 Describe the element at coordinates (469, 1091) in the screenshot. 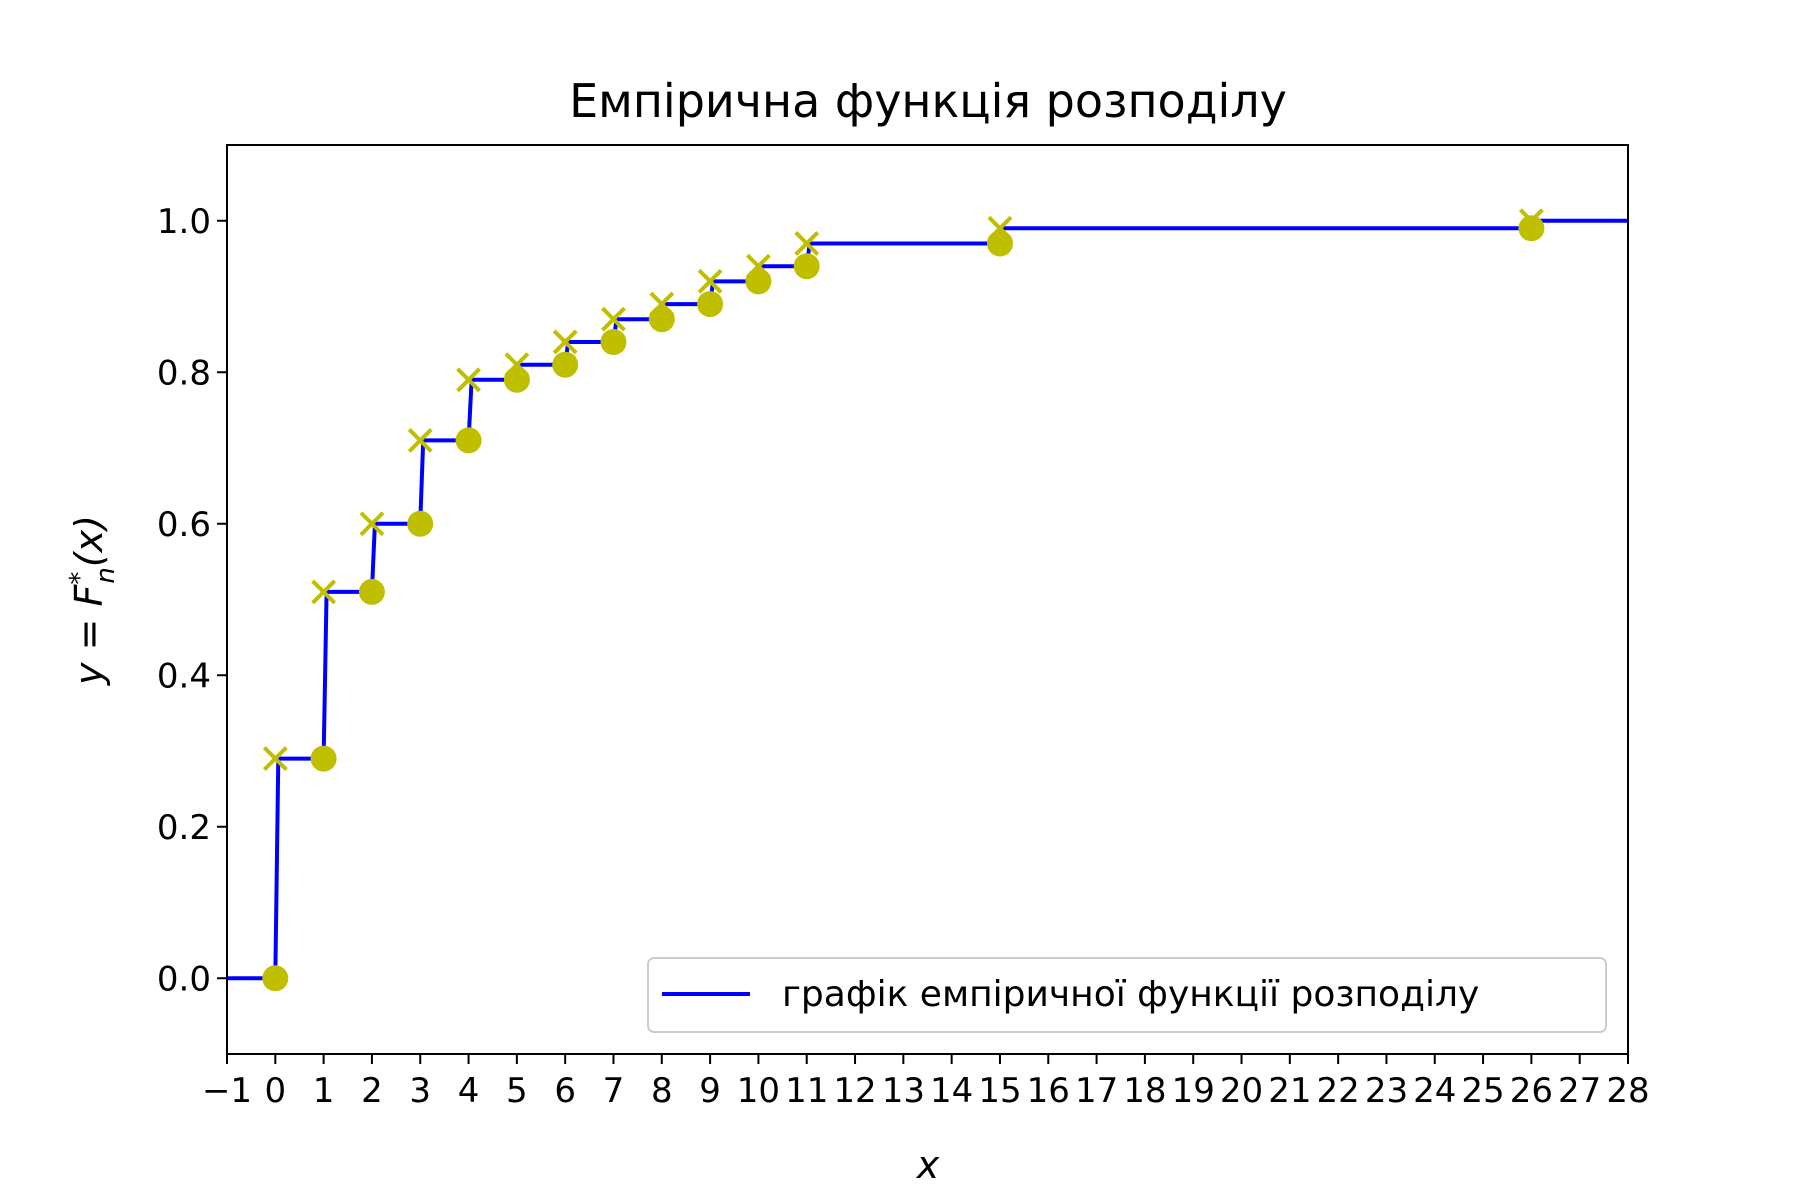

I see `x-tick-label: 4` at that location.